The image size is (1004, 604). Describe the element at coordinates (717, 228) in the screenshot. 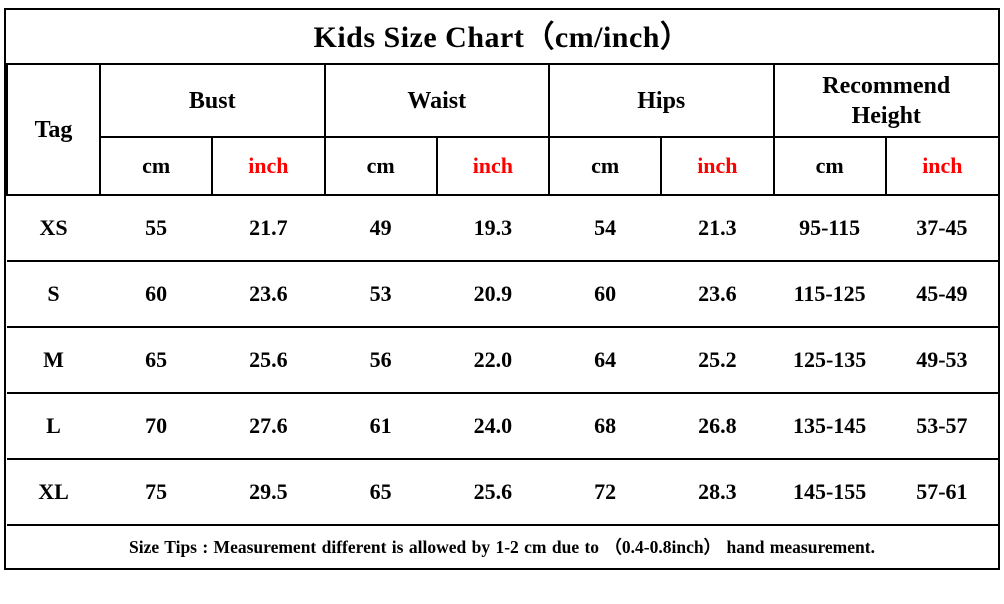

I see `table-cell: 21.3` at that location.